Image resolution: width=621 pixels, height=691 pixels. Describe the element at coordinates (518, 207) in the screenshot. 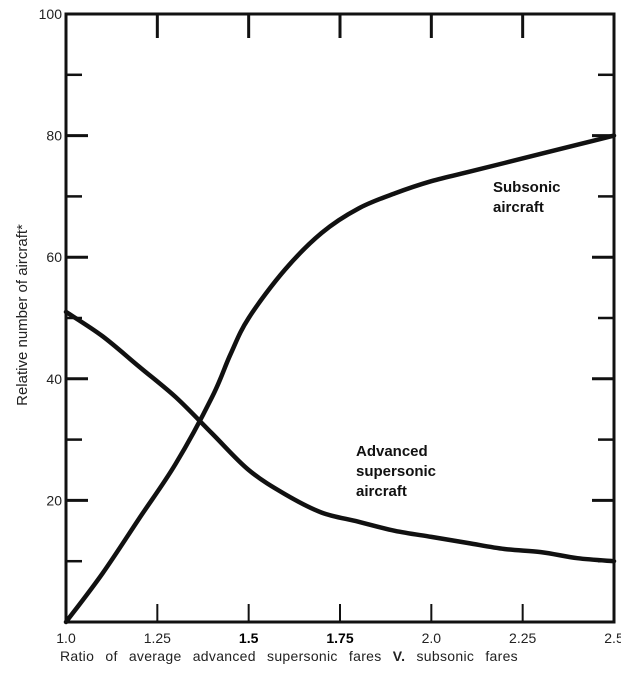

I see `subsonic-label-line: aircraft` at that location.